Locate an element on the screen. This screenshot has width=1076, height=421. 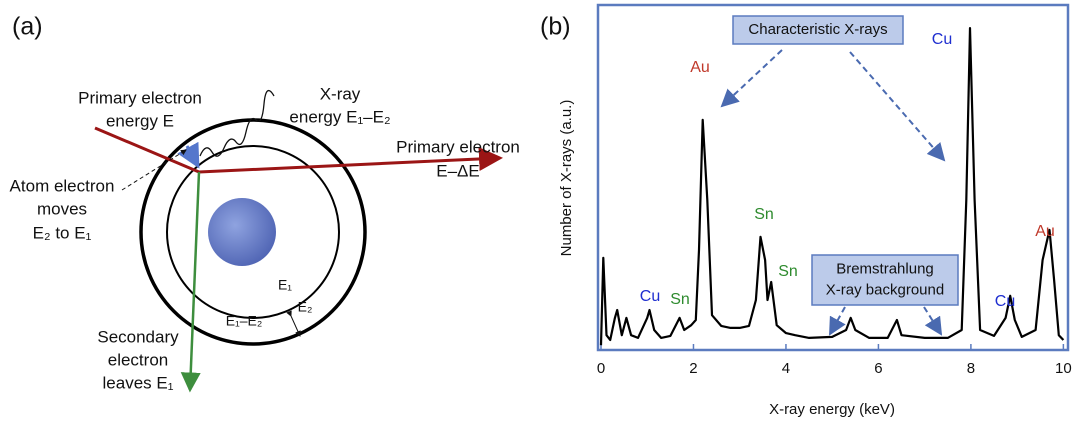
shell-label: E₂ is located at coordinates (305, 307).